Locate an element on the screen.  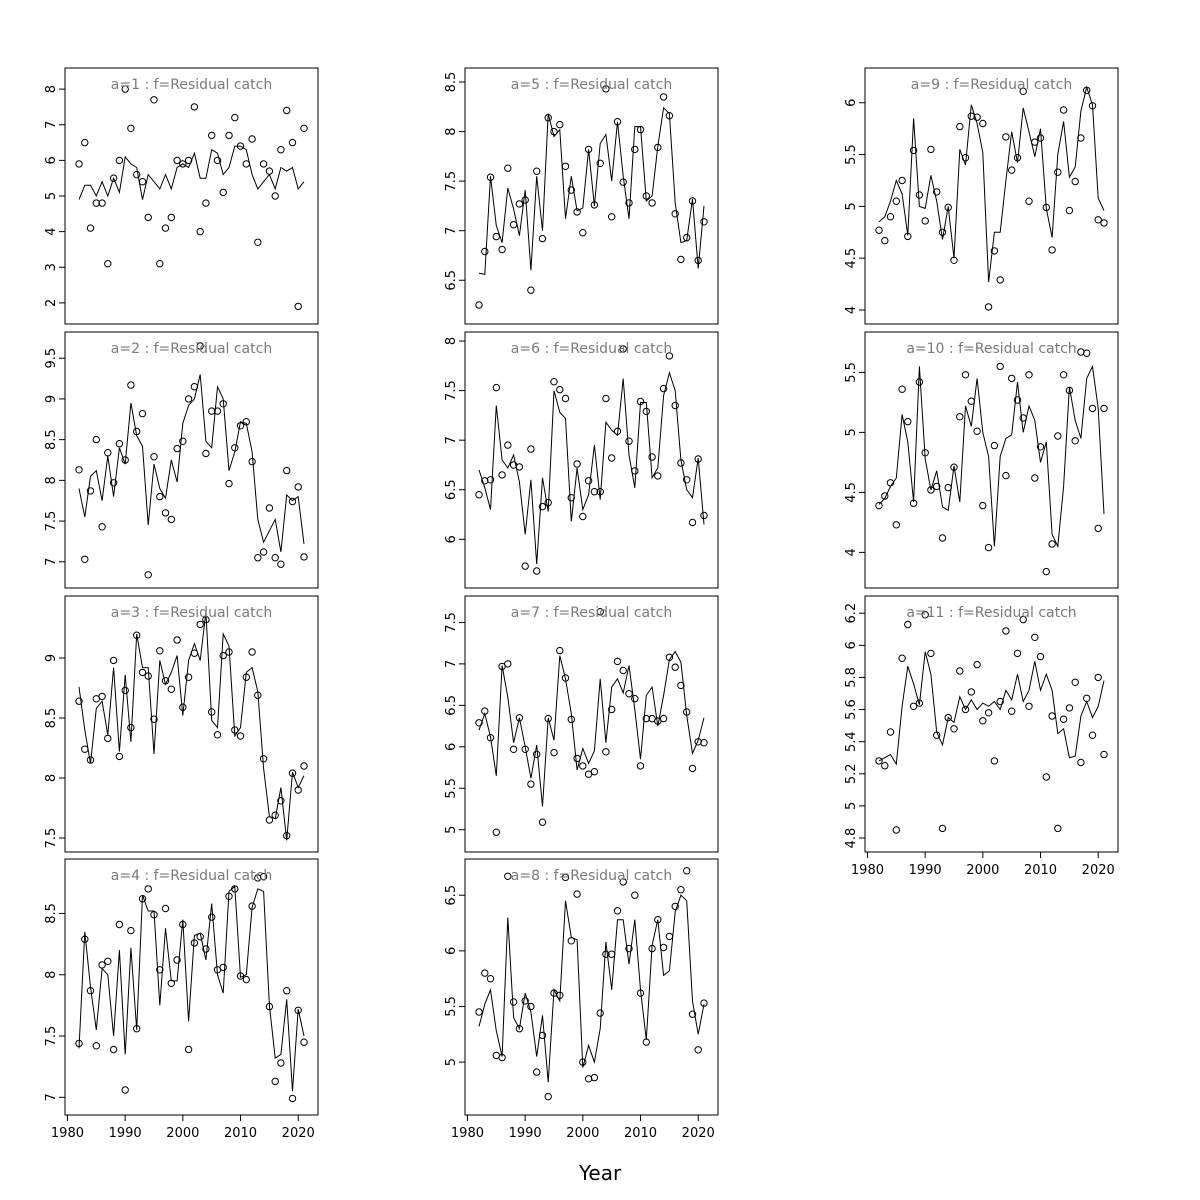
y-tick-label: 5 is located at coordinates (851, 206).